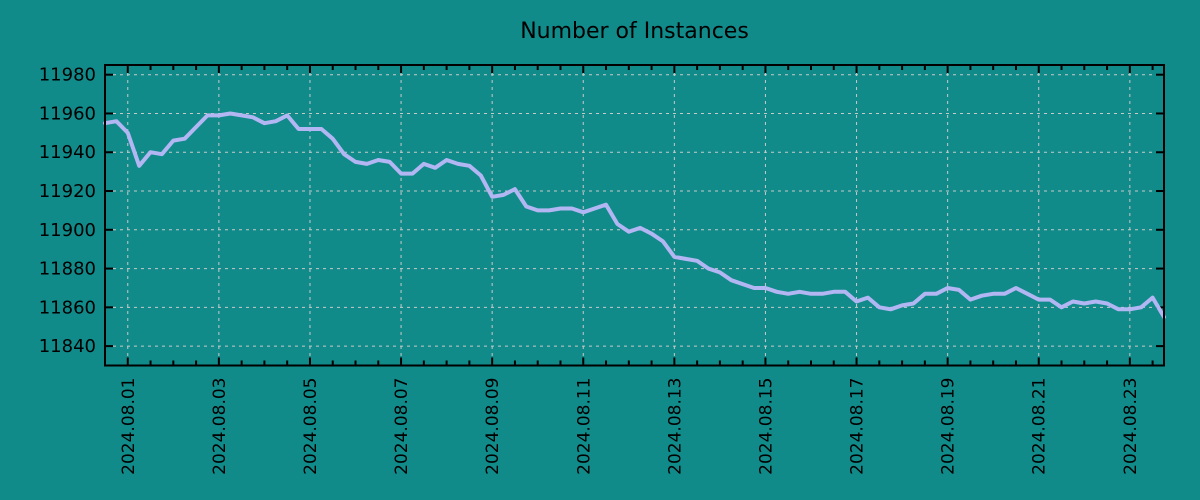  I want to click on chart-title: Number of Instances, so click(634, 31).